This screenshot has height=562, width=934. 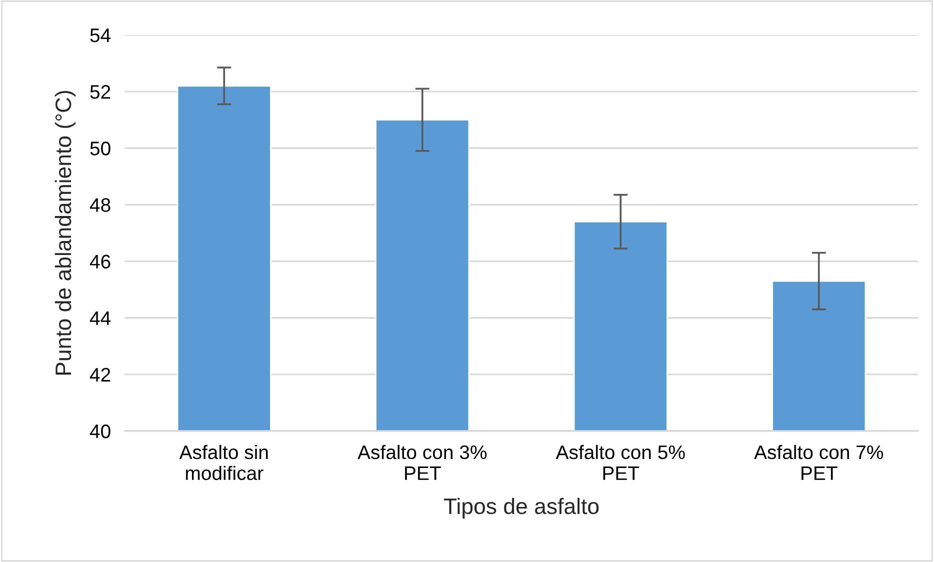 I want to click on x-tick-label: Asfalto con 3% PET, so click(x=422, y=462).